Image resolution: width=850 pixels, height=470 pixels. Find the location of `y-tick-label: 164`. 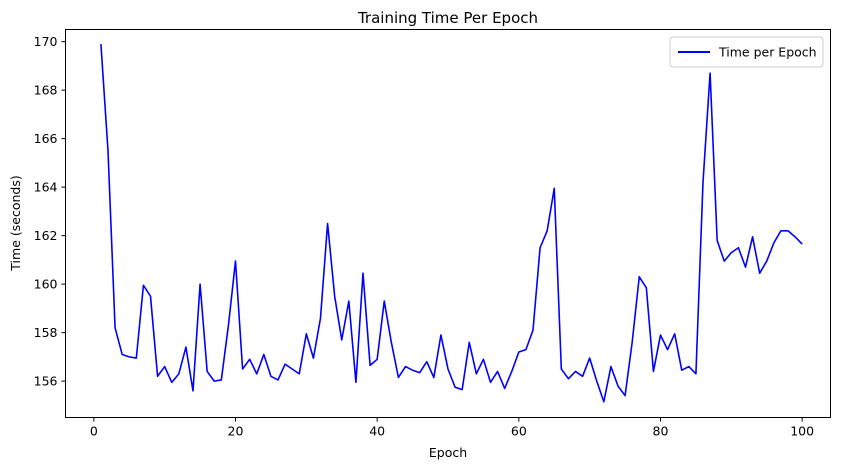

y-tick-label: 164 is located at coordinates (46, 187).